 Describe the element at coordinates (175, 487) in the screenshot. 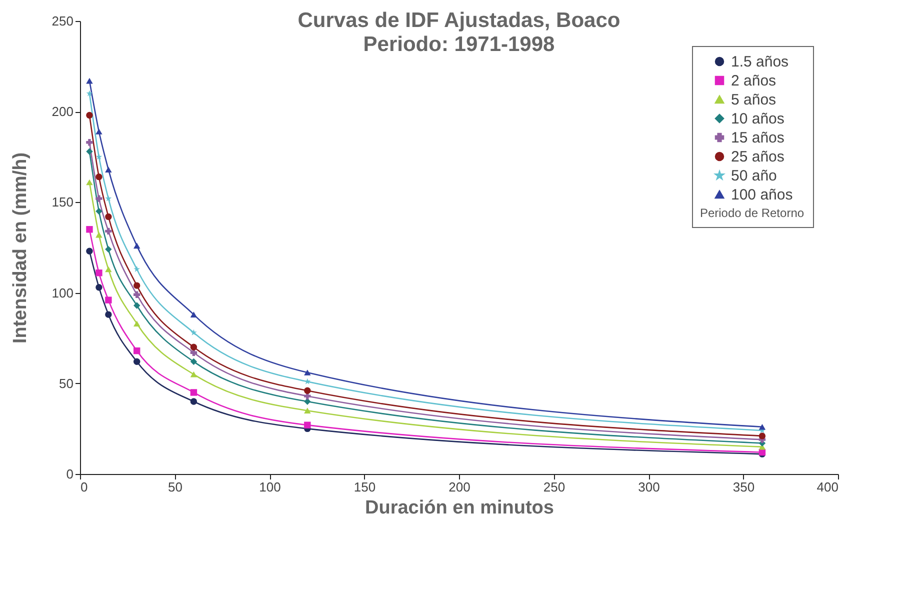

I see `x-tick-label: 50` at that location.